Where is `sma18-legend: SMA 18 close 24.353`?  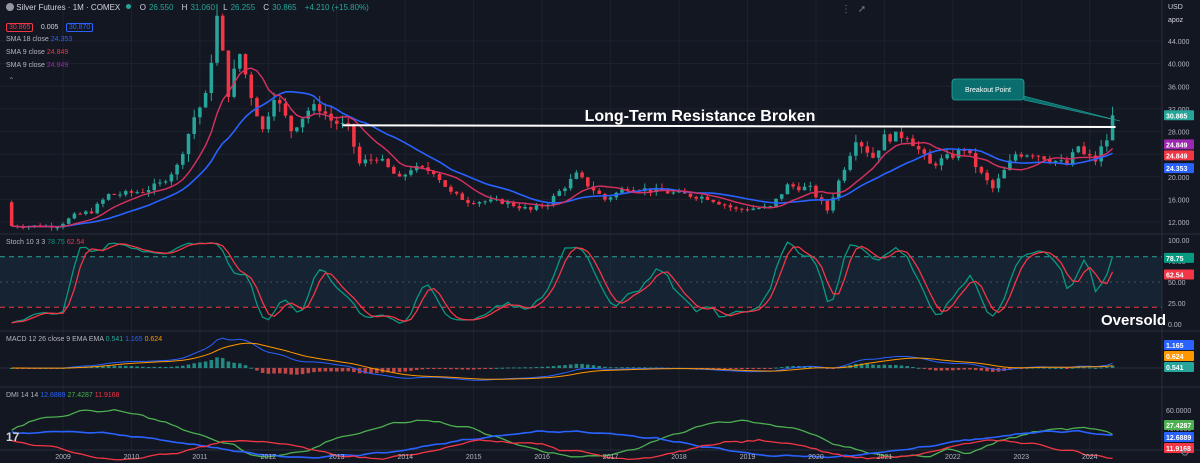
sma18-legend: SMA 18 close 24.353 is located at coordinates (39, 39).